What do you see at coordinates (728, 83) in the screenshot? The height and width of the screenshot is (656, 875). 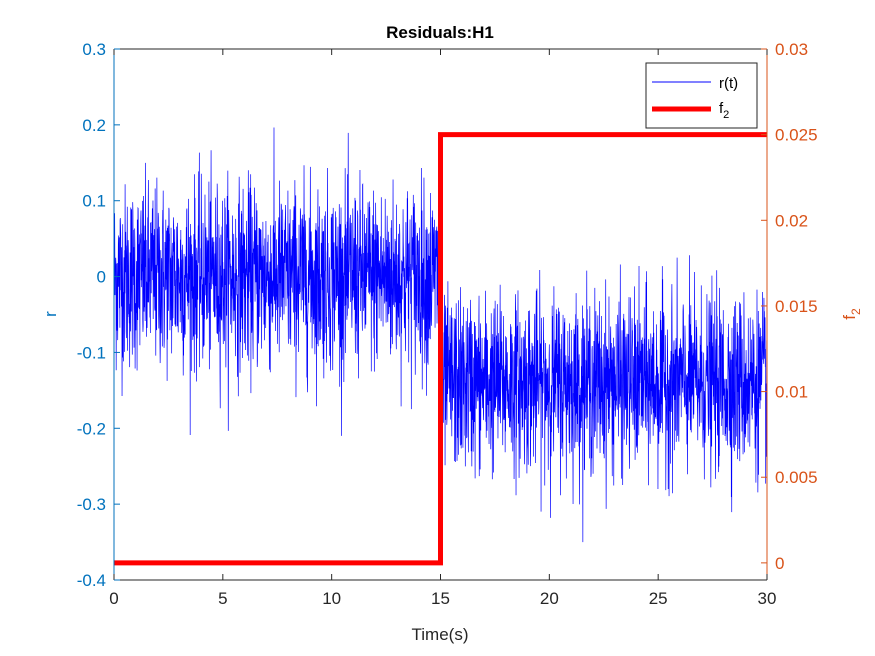 I see `legend-label-r: r(t)` at bounding box center [728, 83].